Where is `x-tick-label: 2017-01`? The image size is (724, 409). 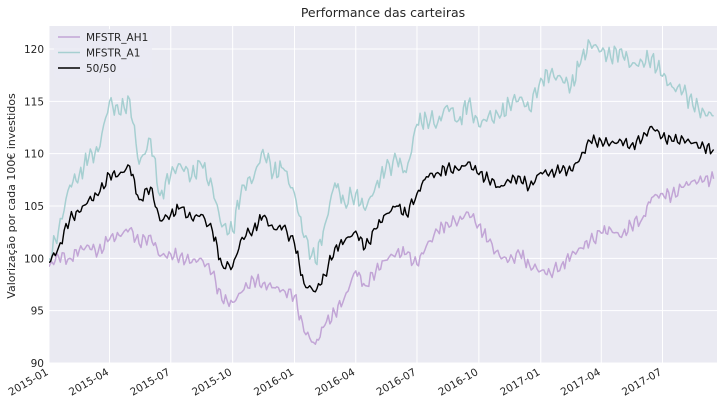
x-tick-label: 2017-01 is located at coordinates (520, 382).